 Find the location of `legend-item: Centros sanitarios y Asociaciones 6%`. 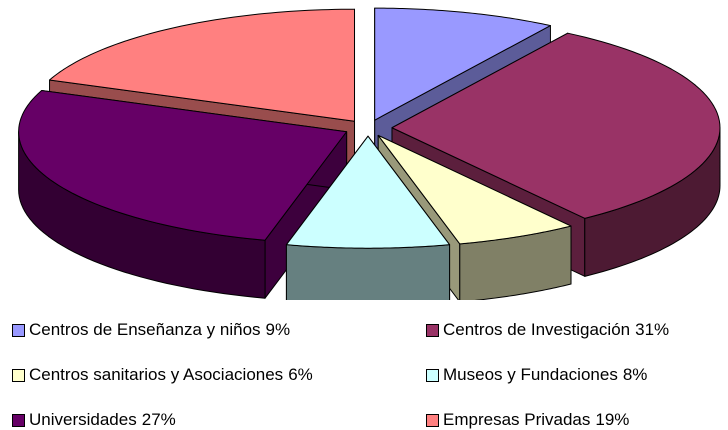

legend-item: Centros sanitarios y Asociaciones 6% is located at coordinates (162, 375).